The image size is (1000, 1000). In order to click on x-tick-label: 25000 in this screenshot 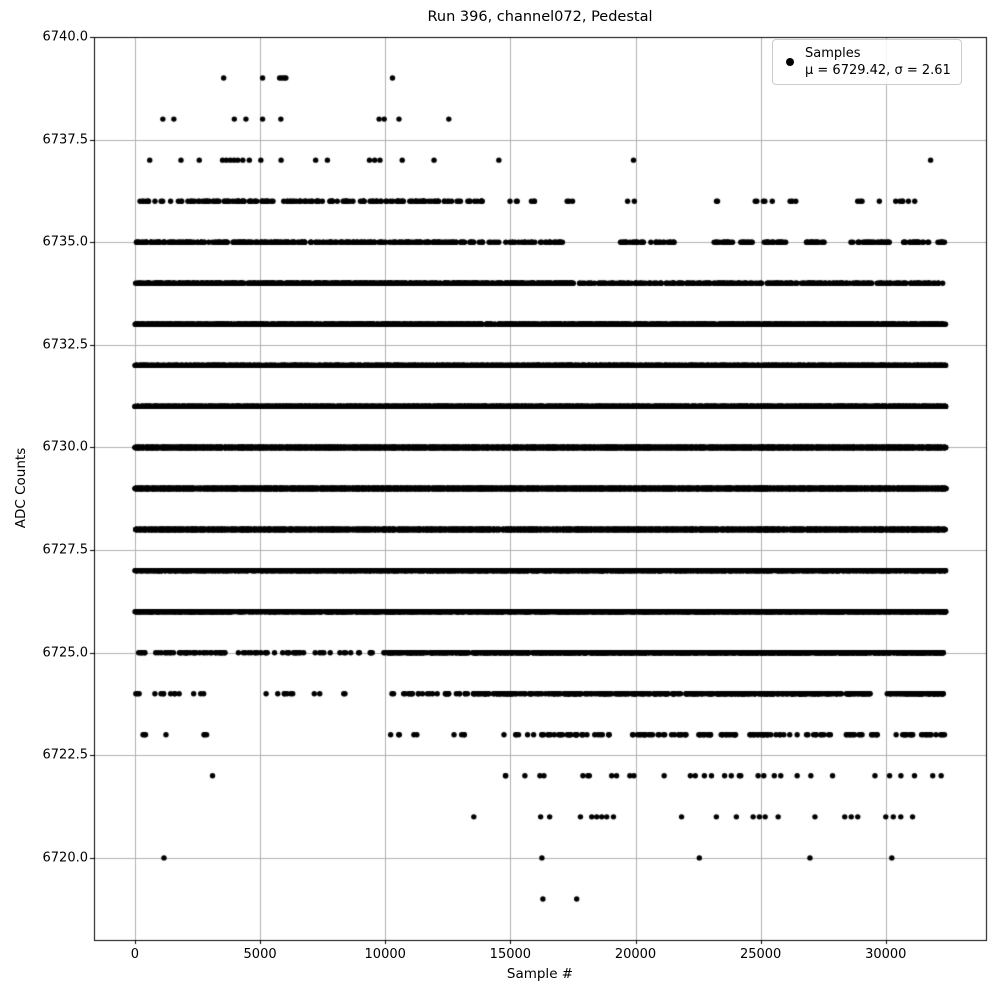, I will do `click(760, 954)`.